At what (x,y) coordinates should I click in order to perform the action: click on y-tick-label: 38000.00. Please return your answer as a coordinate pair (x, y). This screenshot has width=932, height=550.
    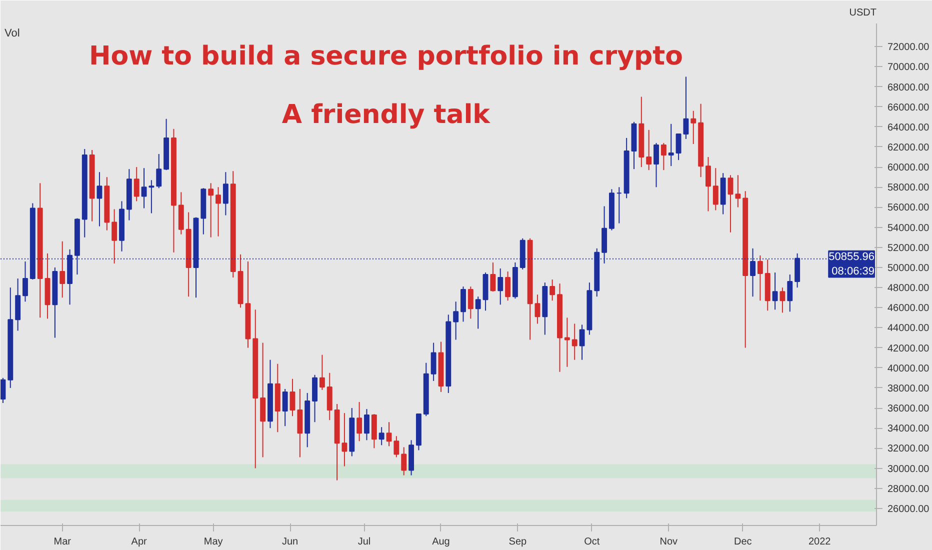
    Looking at the image, I should click on (909, 388).